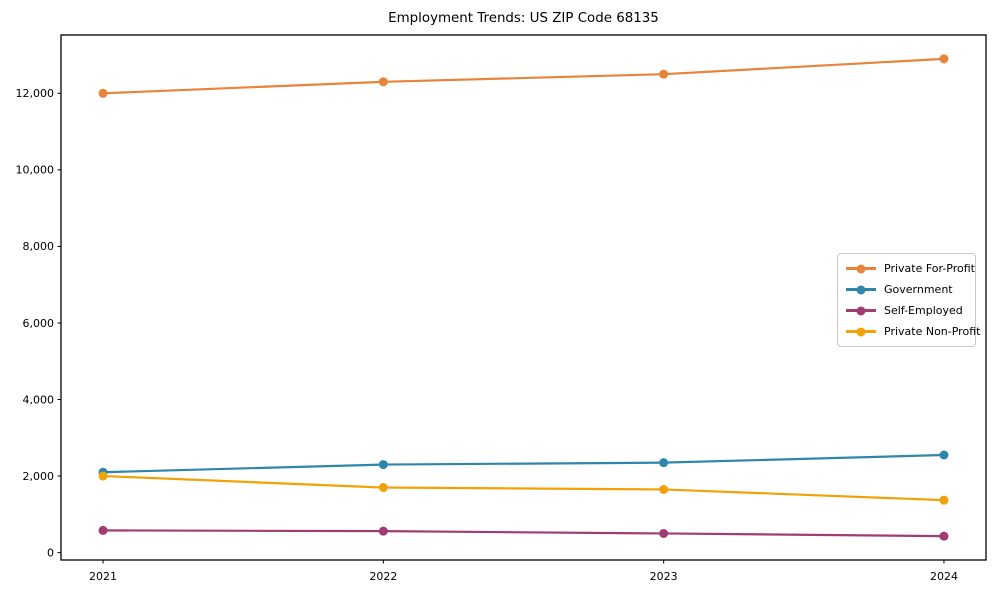  Describe the element at coordinates (932, 331) in the screenshot. I see `legend-label: Private Non-Profit` at that location.